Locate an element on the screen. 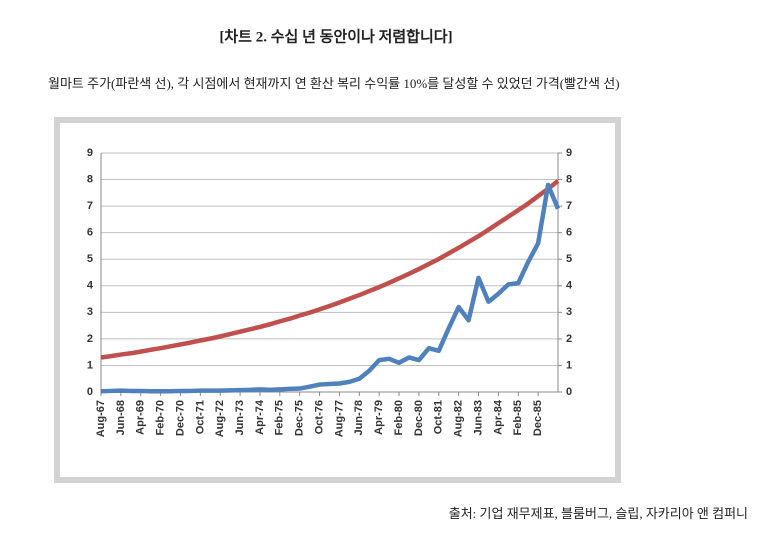 The image size is (773, 548). y-tick-label: 4 is located at coordinates (90, 286).